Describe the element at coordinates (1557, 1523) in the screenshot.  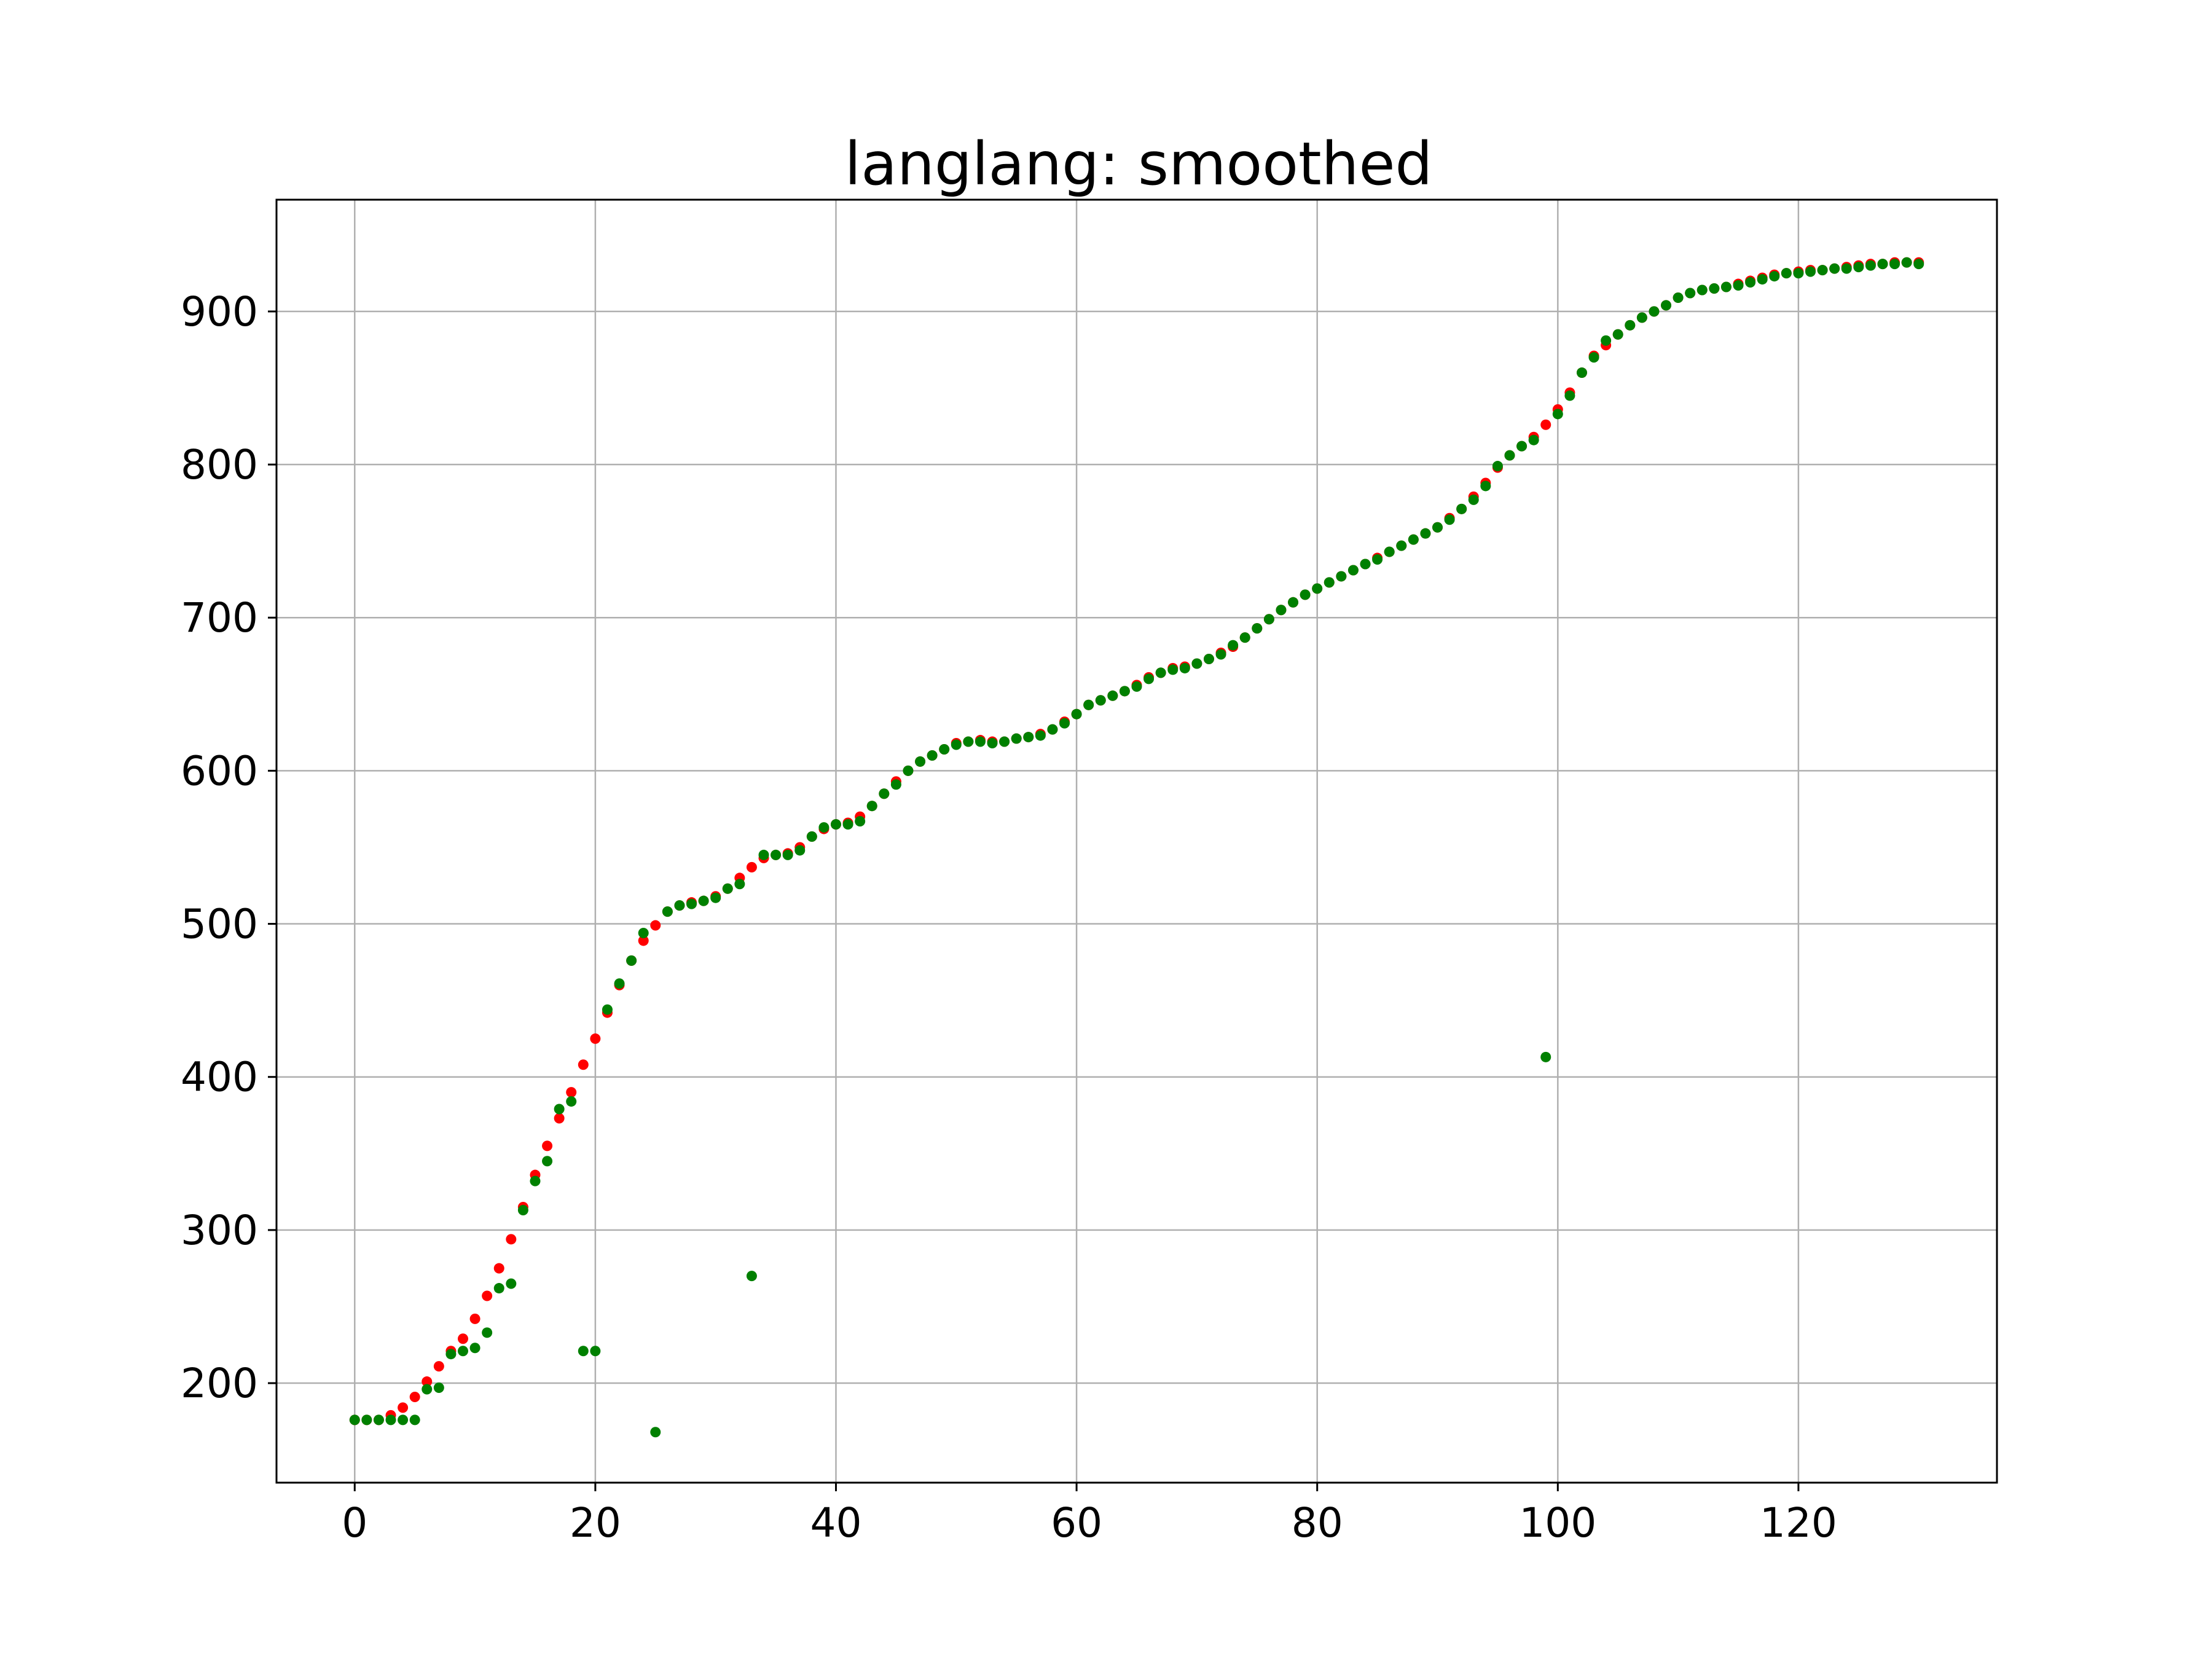
I see `x-tick-label: 100` at that location.